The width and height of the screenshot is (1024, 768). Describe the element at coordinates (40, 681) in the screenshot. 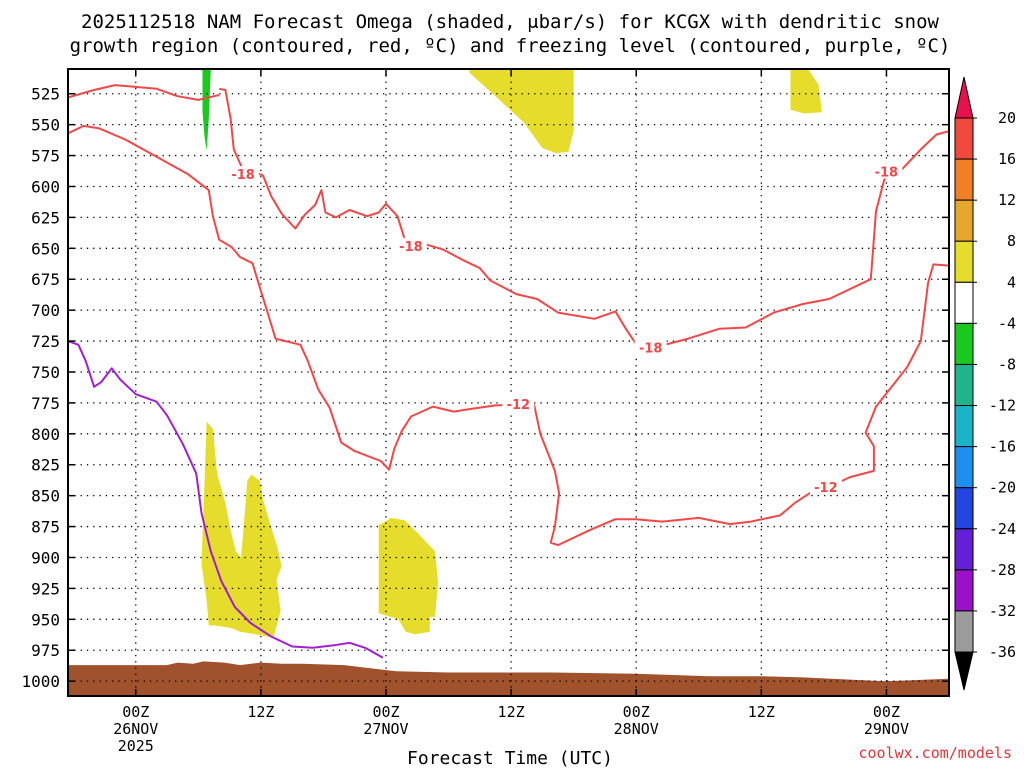

I see `ytick-label: 1000` at that location.